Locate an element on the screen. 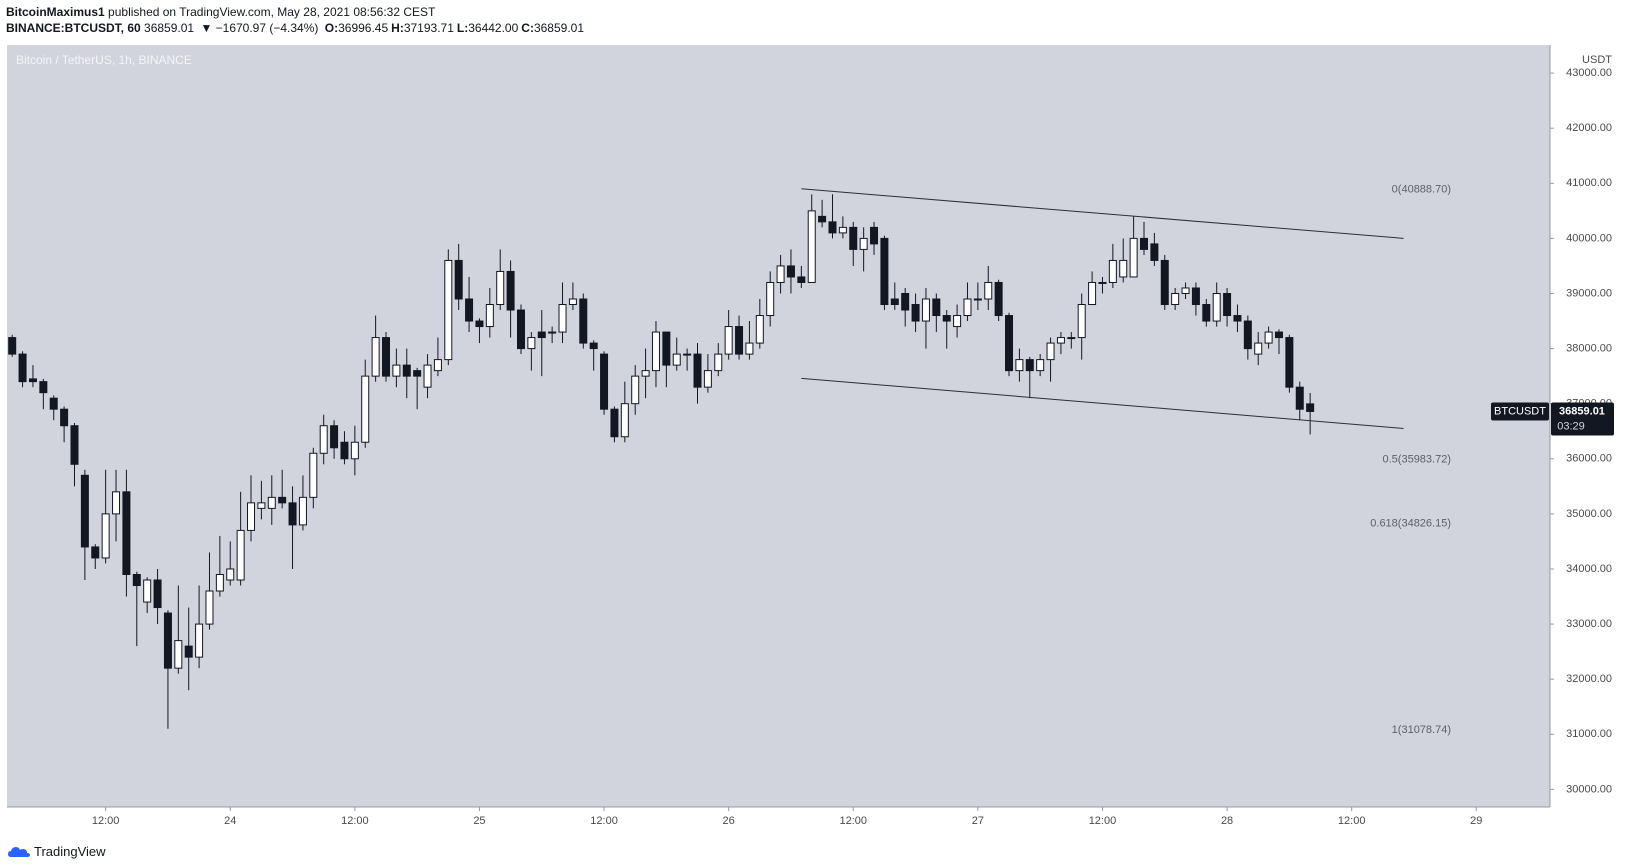 The image size is (1627, 867). y-tick-label: 33000.00 is located at coordinates (1589, 624).